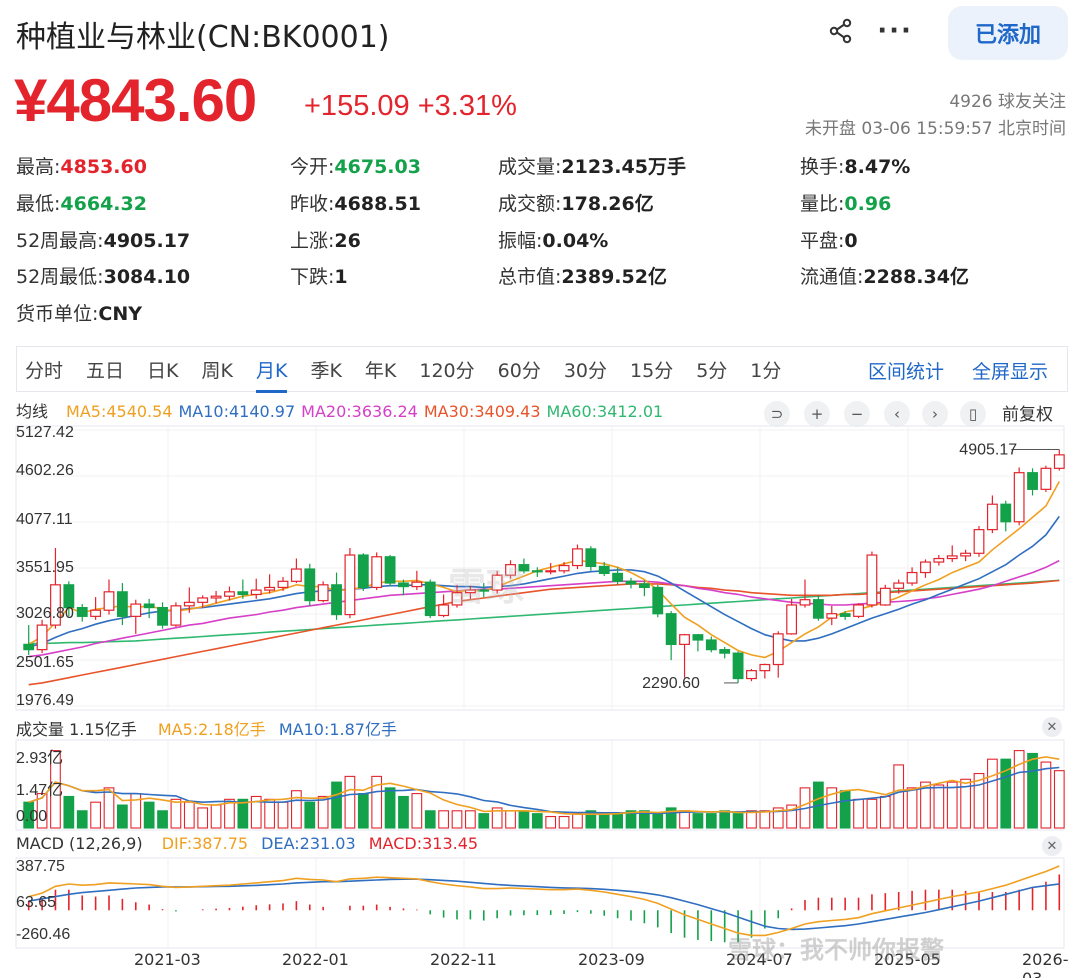  Describe the element at coordinates (1045, 964) in the screenshot. I see `x-axis-label: 2026-03` at that location.